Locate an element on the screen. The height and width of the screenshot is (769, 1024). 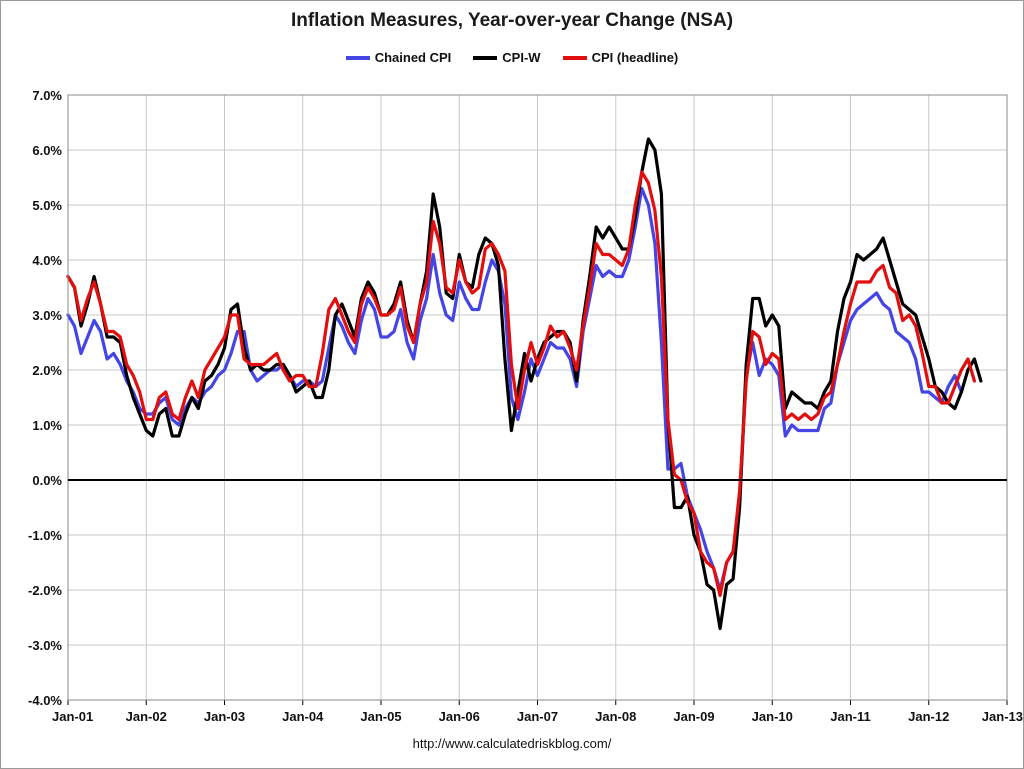
x-tick-label: Jan-11 is located at coordinates (850, 716).